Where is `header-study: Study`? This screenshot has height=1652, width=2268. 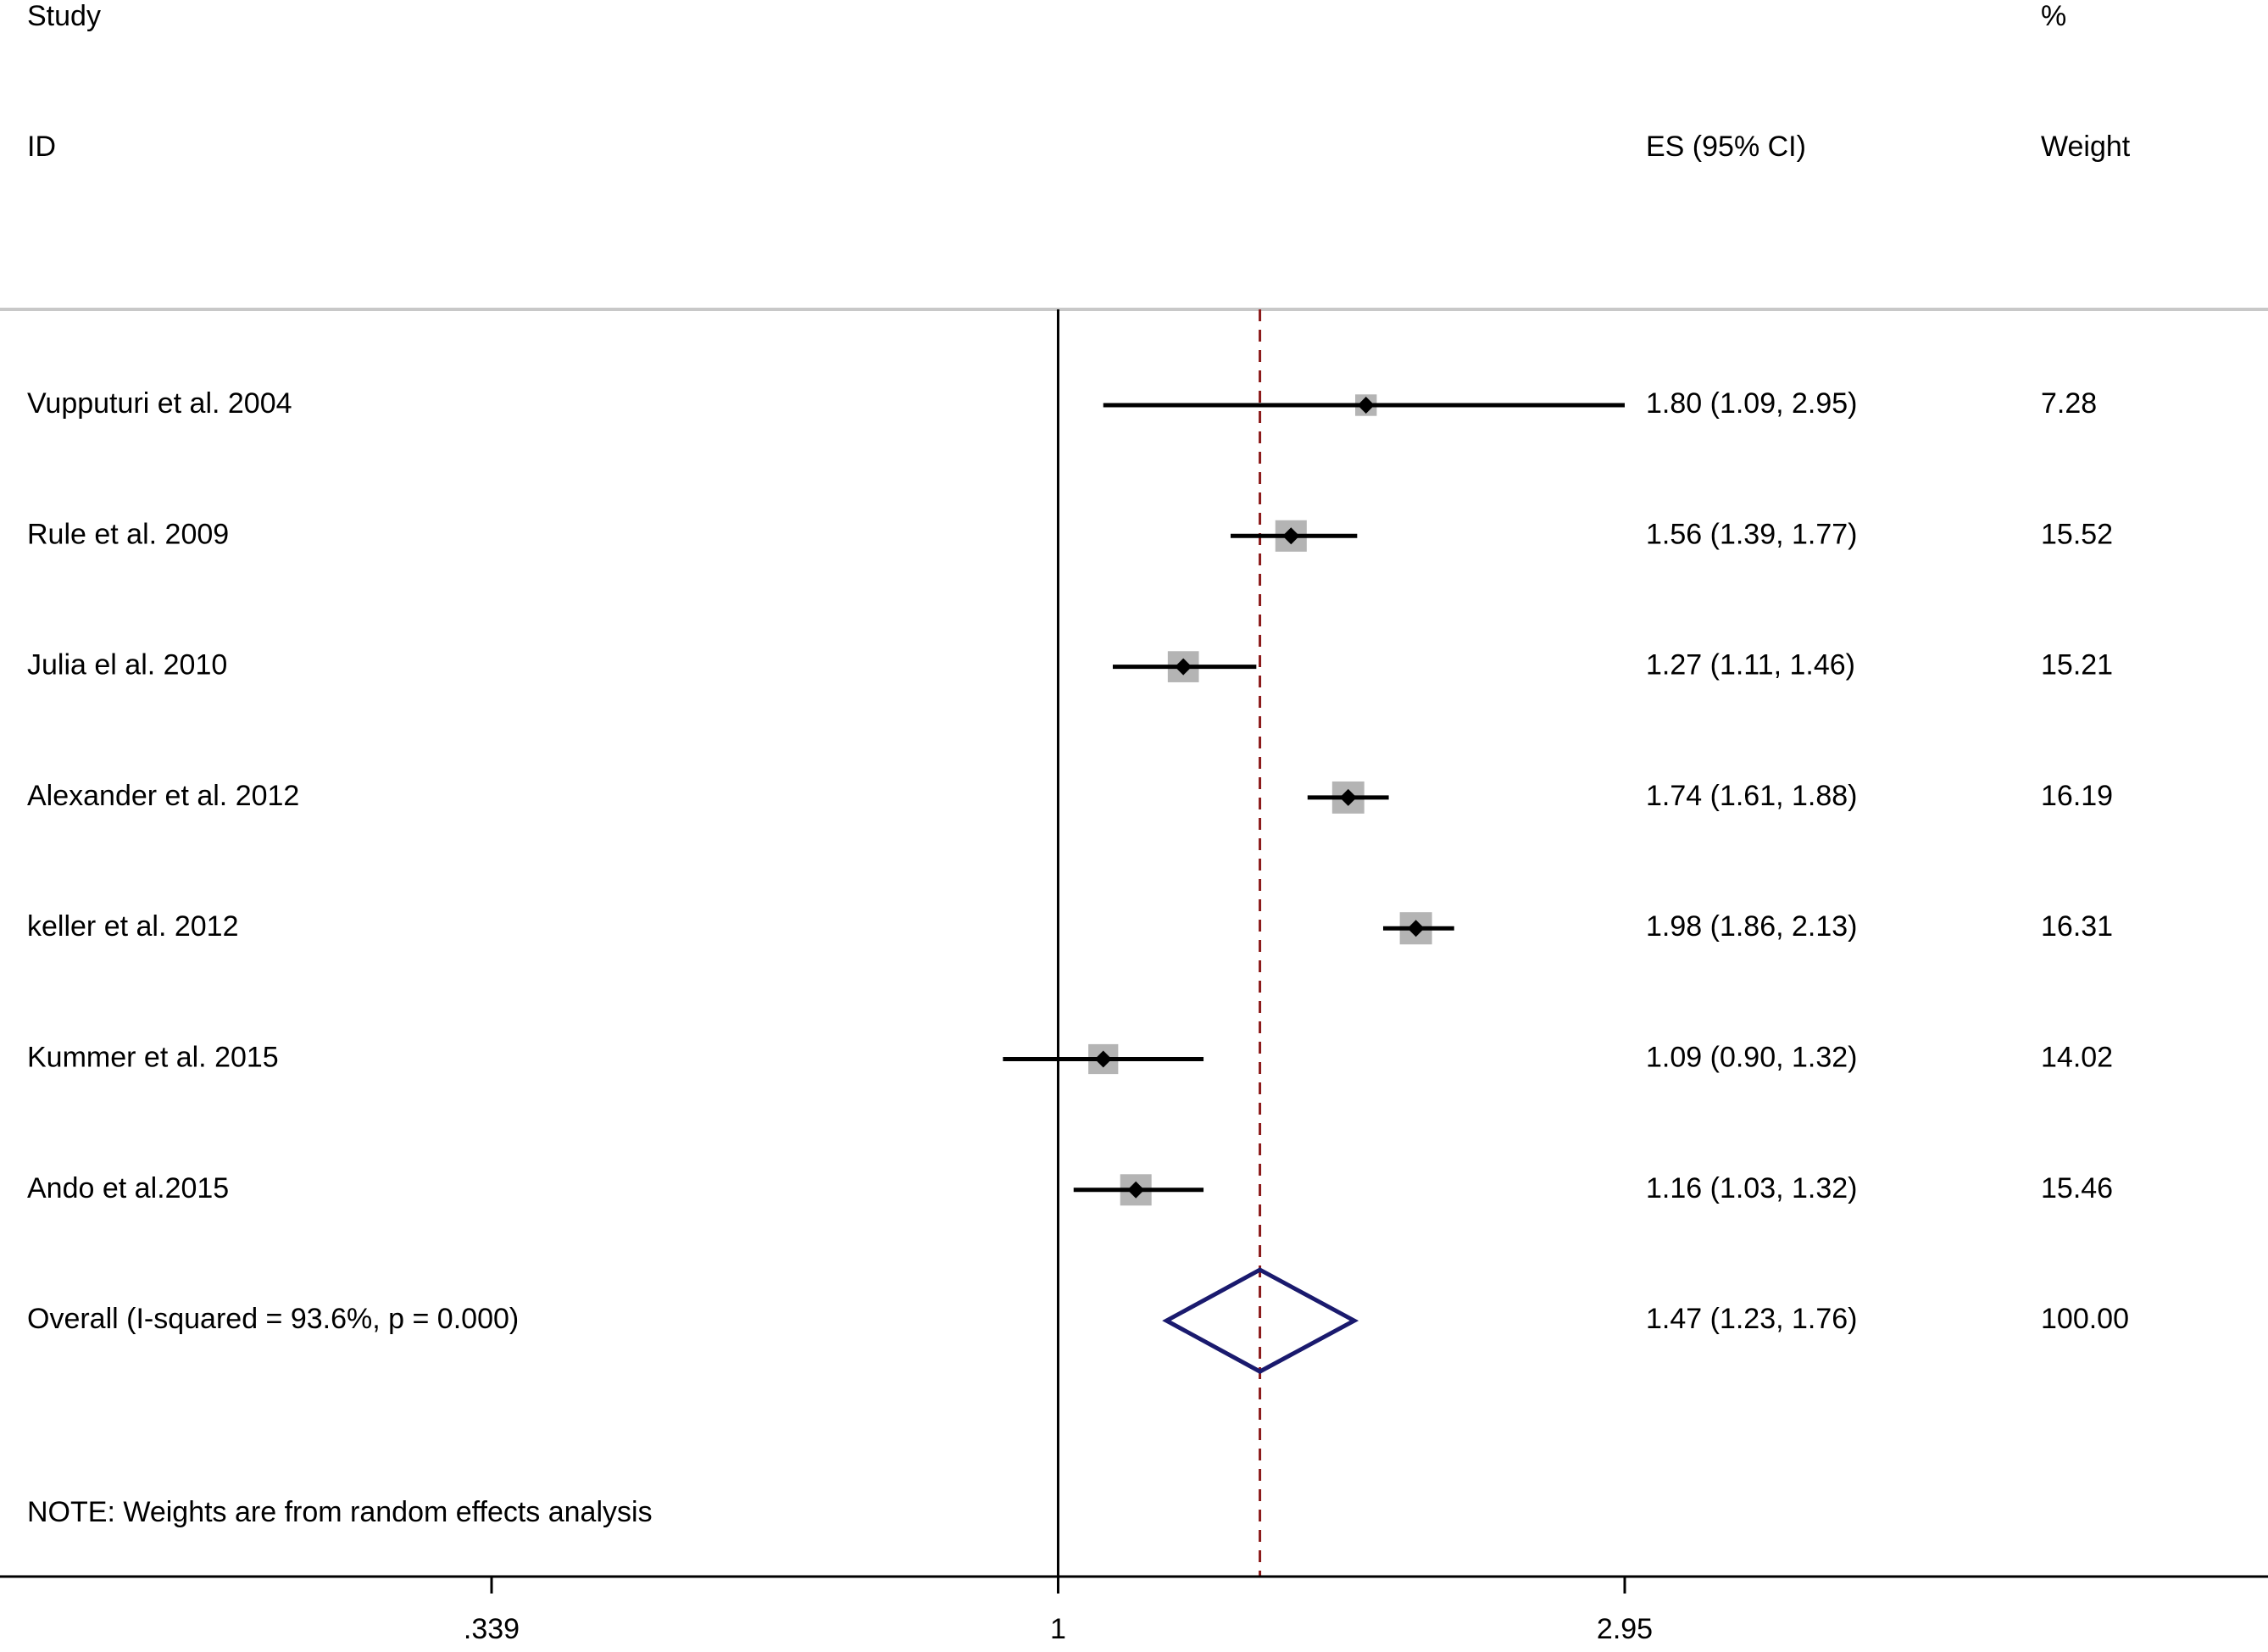
header-study: Study is located at coordinates (64, 16).